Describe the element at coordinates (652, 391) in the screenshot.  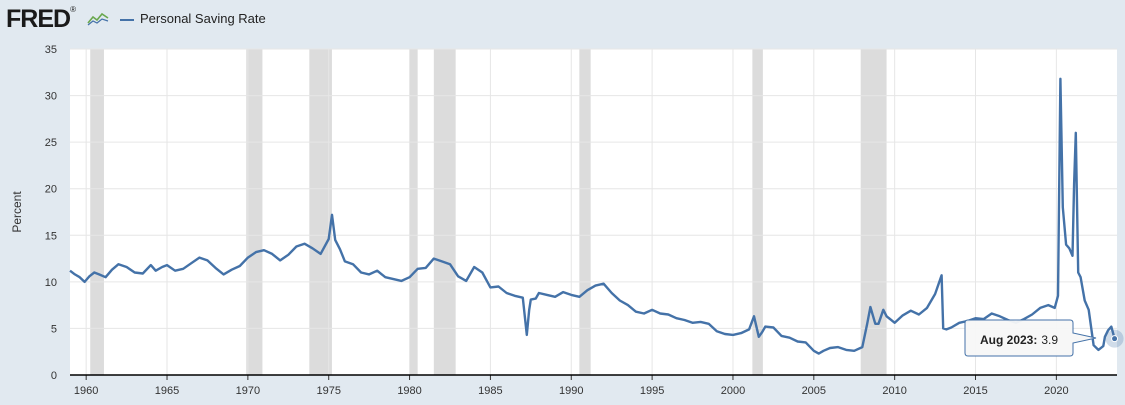
I see `x-tick-label: 1995` at that location.